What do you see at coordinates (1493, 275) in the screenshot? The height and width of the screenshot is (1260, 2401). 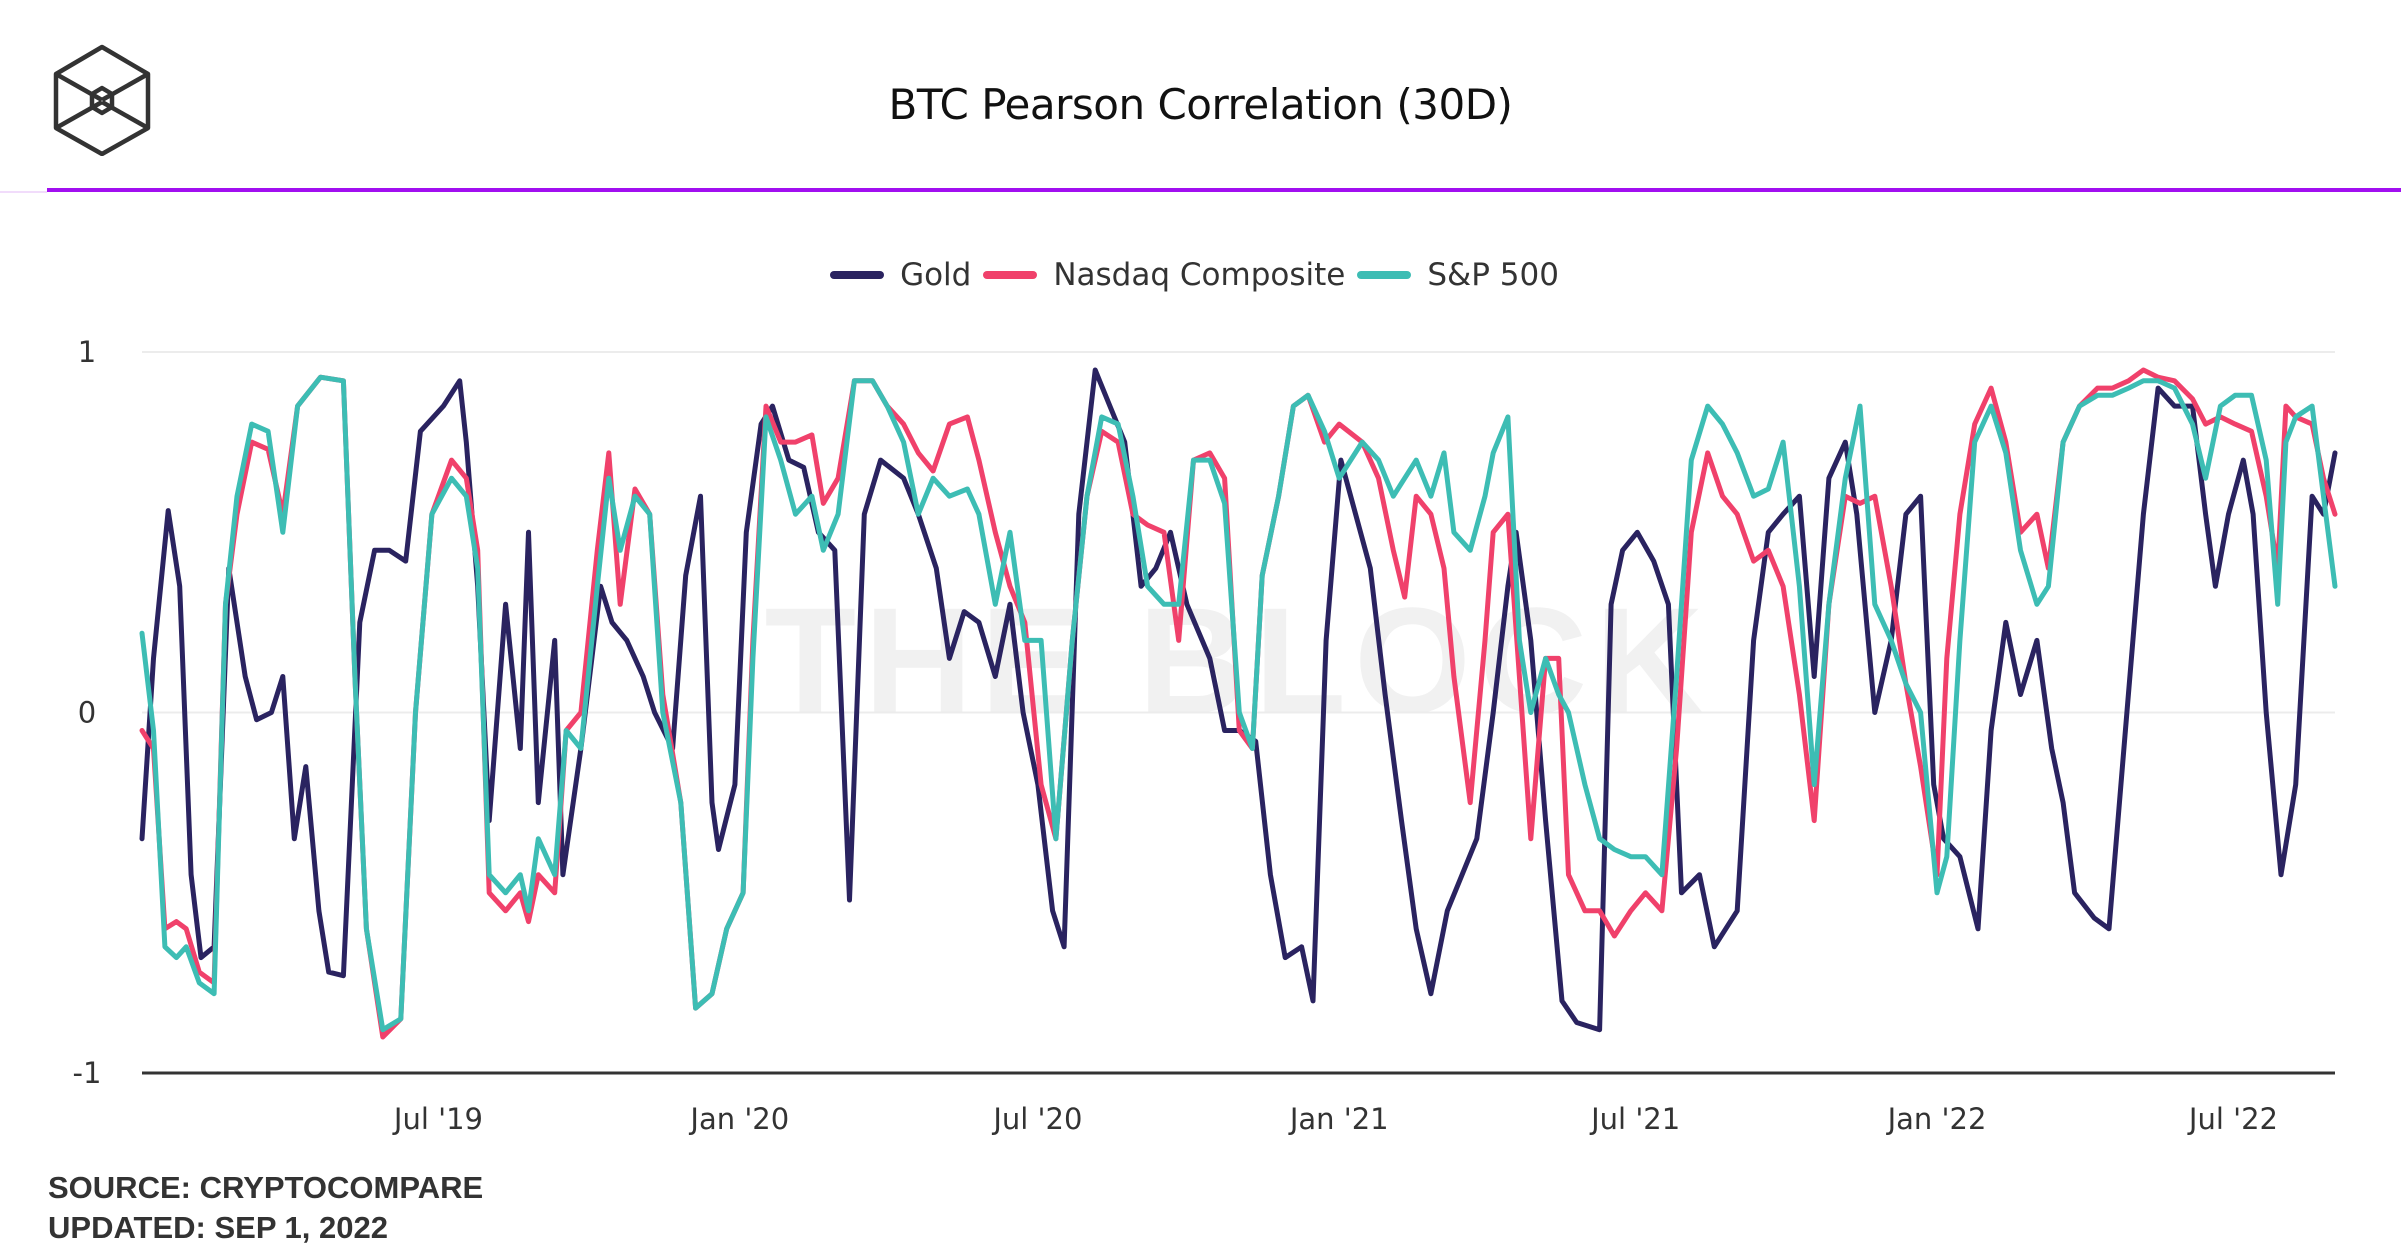 I see `legend-label-sp500: S&P 500` at bounding box center [1493, 275].